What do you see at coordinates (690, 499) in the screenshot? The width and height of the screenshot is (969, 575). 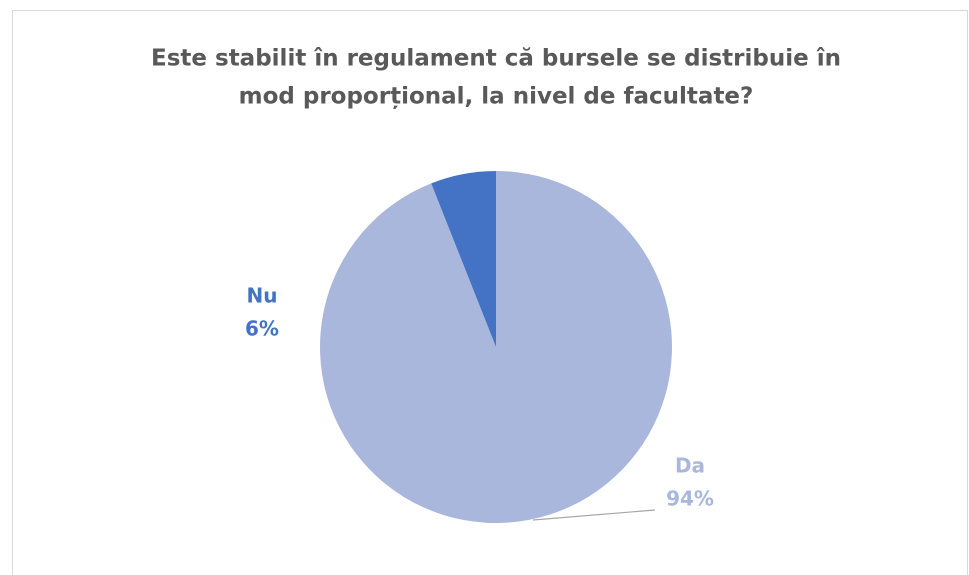 I see `data-label-value: 94%` at bounding box center [690, 499].